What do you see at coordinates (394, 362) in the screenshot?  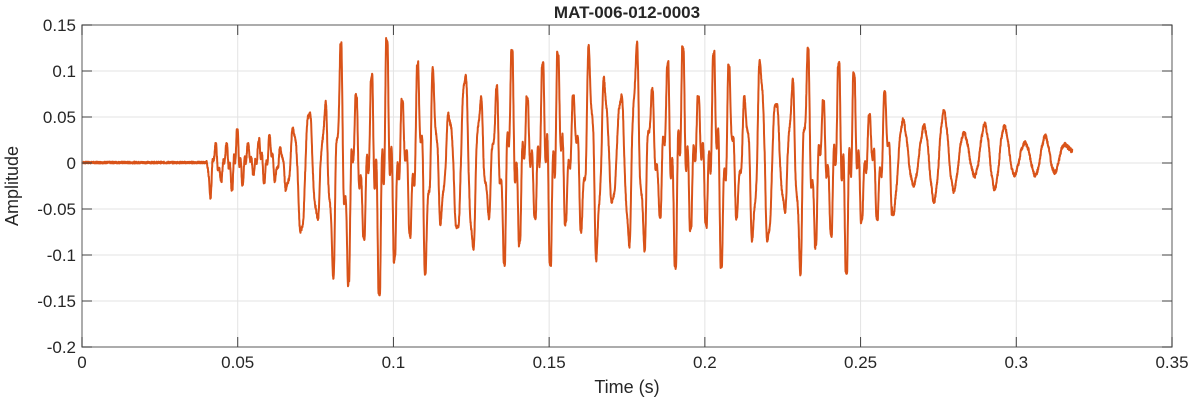 I see `x-tick-label: 0.1` at bounding box center [394, 362].